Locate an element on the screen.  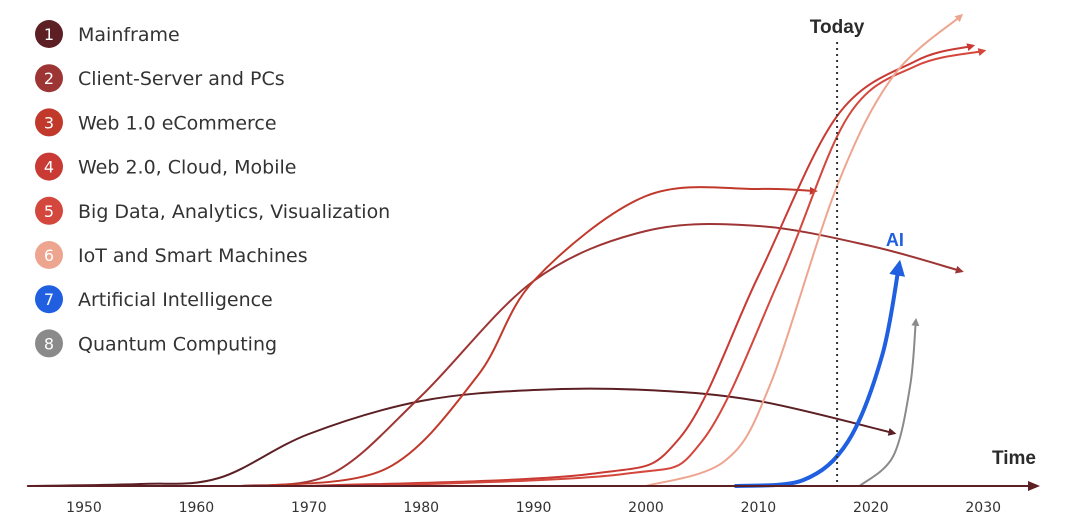
x-axis-title: Time is located at coordinates (1014, 458).